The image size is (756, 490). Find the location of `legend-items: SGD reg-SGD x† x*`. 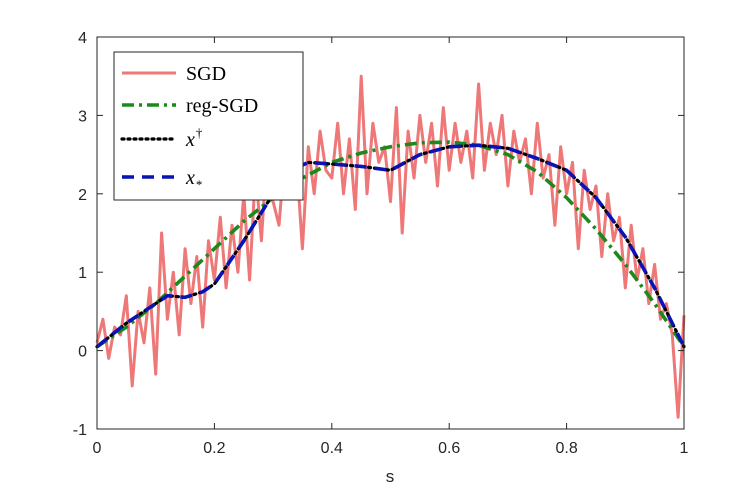

legend-items: SGD reg-SGD x† x* is located at coordinates (189, 127).